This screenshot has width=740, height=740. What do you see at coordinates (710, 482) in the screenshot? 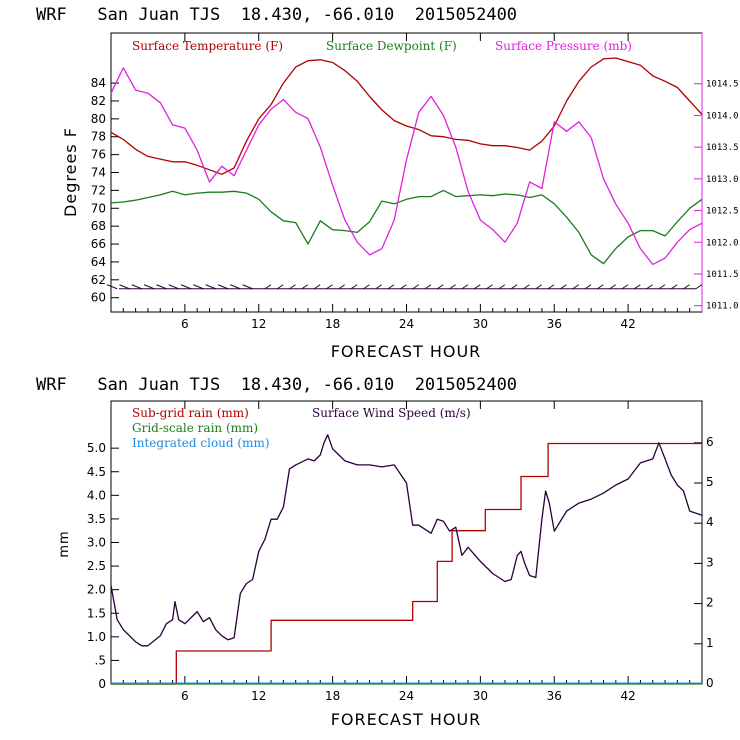
I see `y2-tick-label: 5` at bounding box center [710, 482].